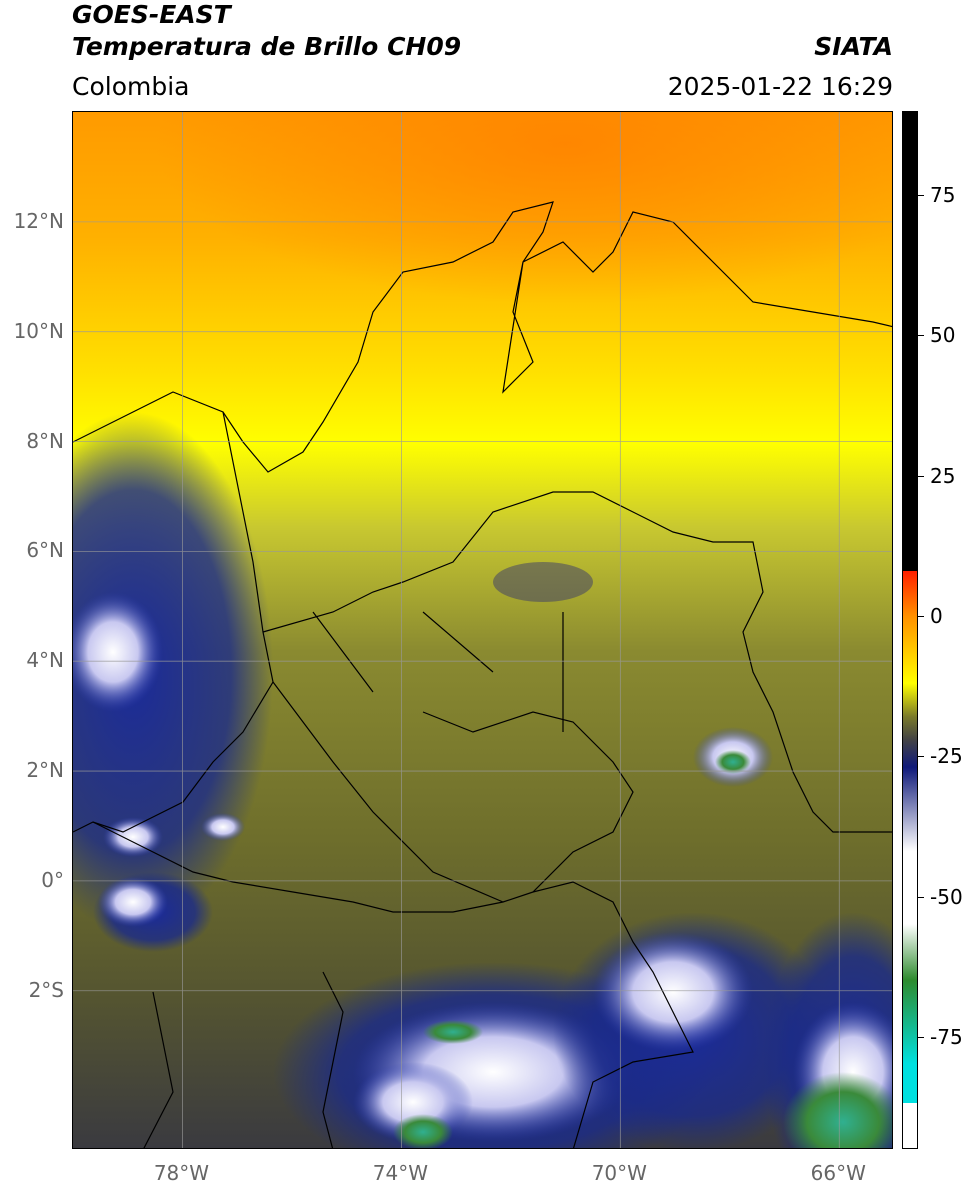 This screenshot has height=1190, width=966. What do you see at coordinates (946, 1036) in the screenshot?
I see `colorbar-tick-label: -75` at bounding box center [946, 1036].